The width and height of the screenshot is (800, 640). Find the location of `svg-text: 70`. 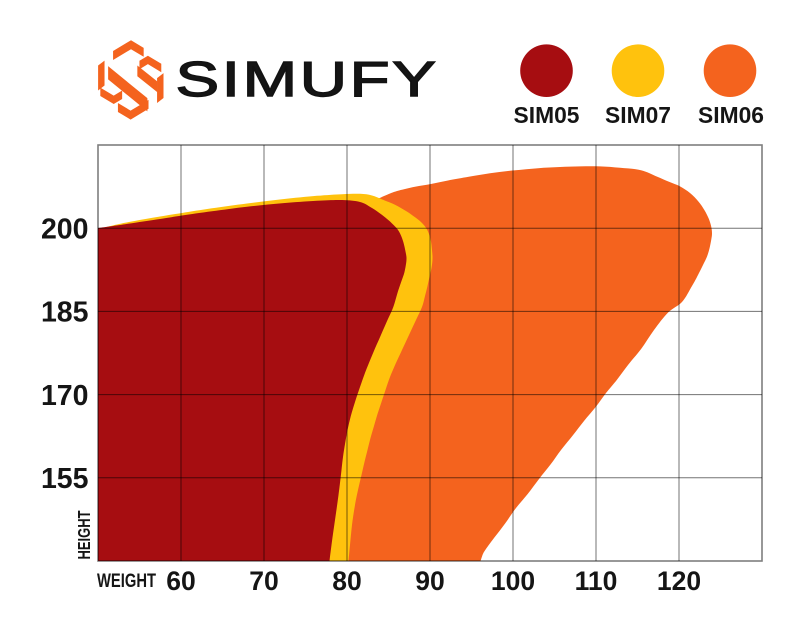

svg-text: 70 is located at coordinates (263, 581).